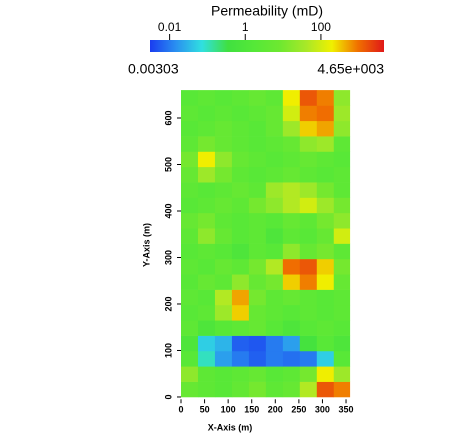  What do you see at coordinates (251, 410) in the screenshot?
I see `x-tick-label: 150` at bounding box center [251, 410].